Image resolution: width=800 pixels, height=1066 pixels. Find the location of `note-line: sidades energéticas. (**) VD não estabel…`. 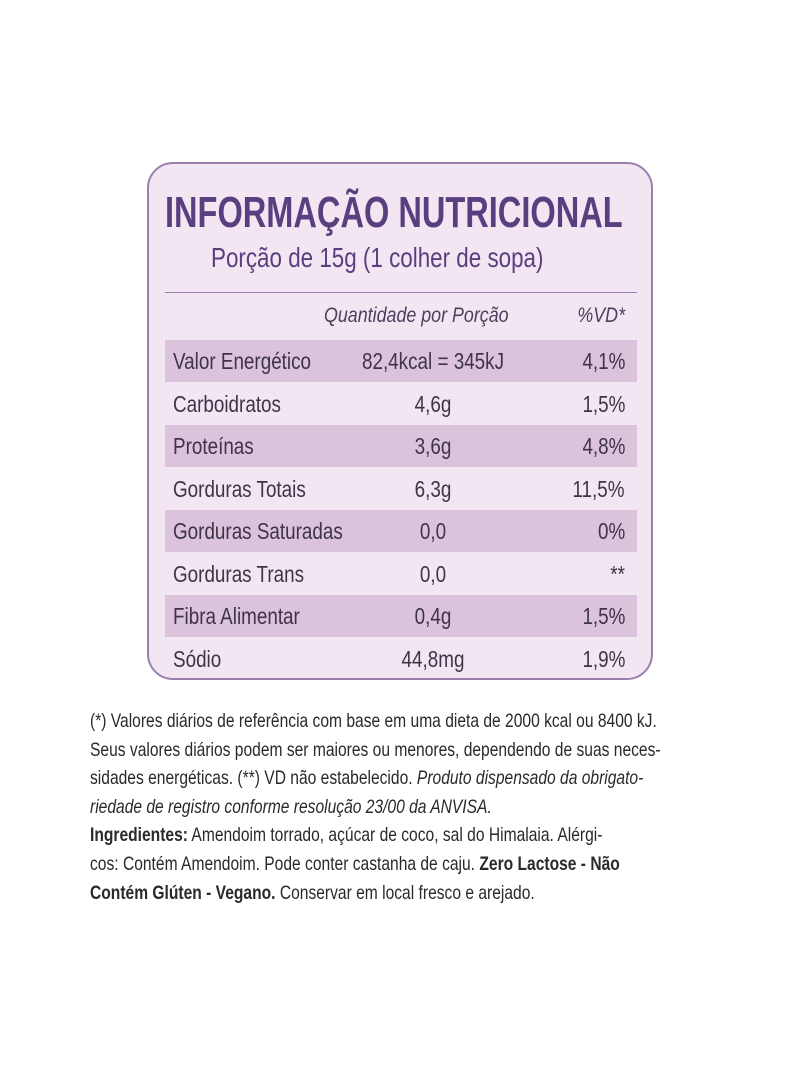

note-line: sidades energéticas. (**) VD não estabel… is located at coordinates (375, 778).